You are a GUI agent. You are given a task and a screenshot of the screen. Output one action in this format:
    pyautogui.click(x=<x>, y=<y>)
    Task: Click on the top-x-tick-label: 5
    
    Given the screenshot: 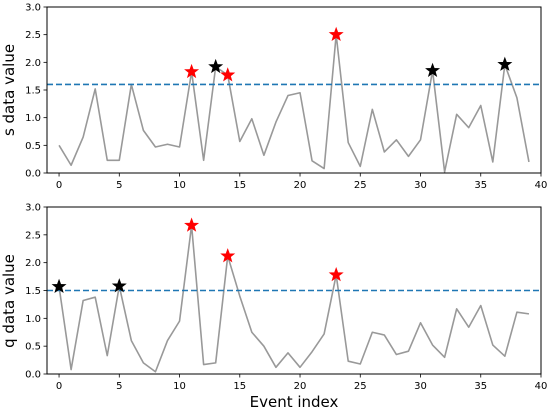 What is the action you would take?
    pyautogui.click(x=119, y=185)
    